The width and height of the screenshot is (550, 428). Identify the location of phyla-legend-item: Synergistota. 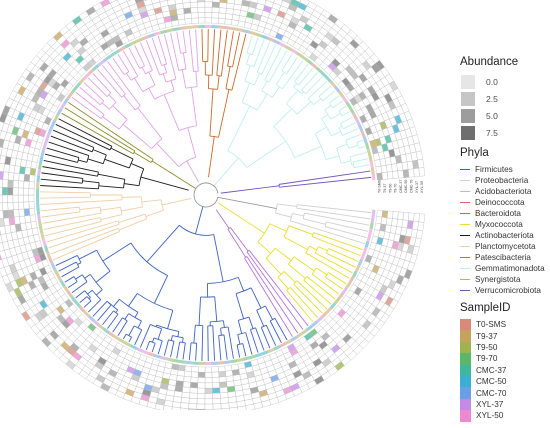
(504, 279).